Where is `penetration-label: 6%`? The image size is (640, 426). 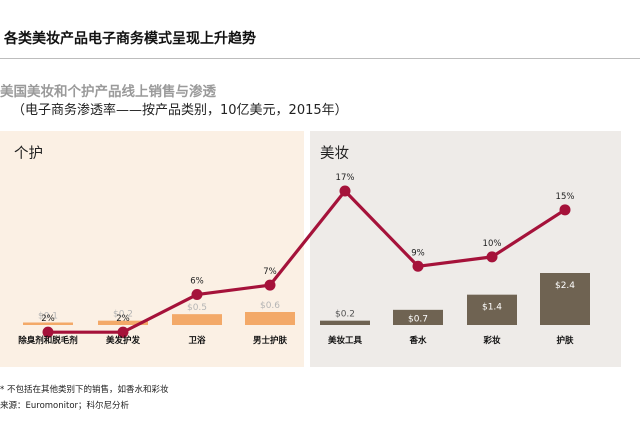 penetration-label: 6% is located at coordinates (197, 282).